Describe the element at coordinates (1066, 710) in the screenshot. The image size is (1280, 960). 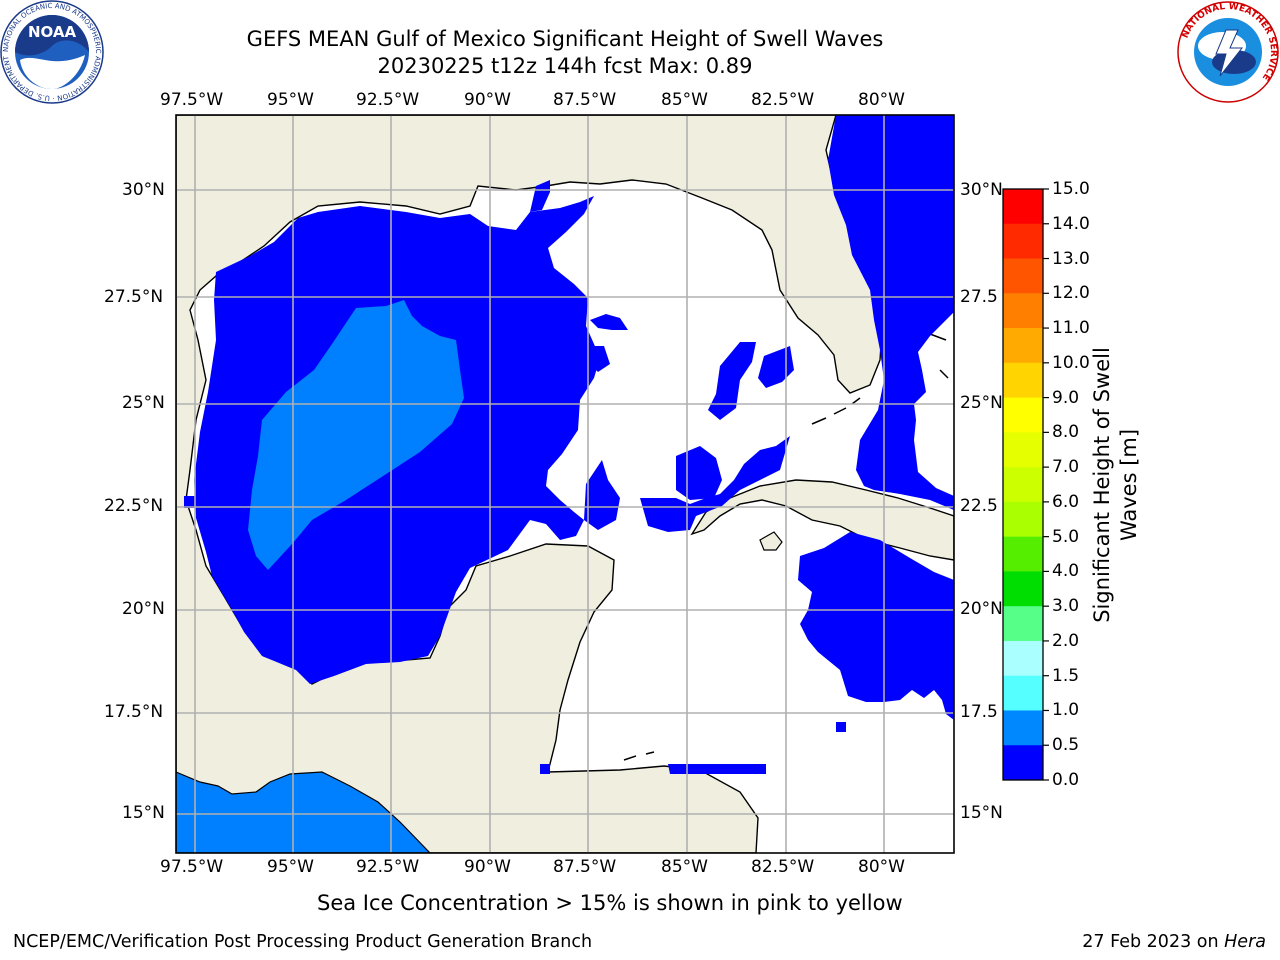
I see `colorbar-tick-label: 1.0` at that location.